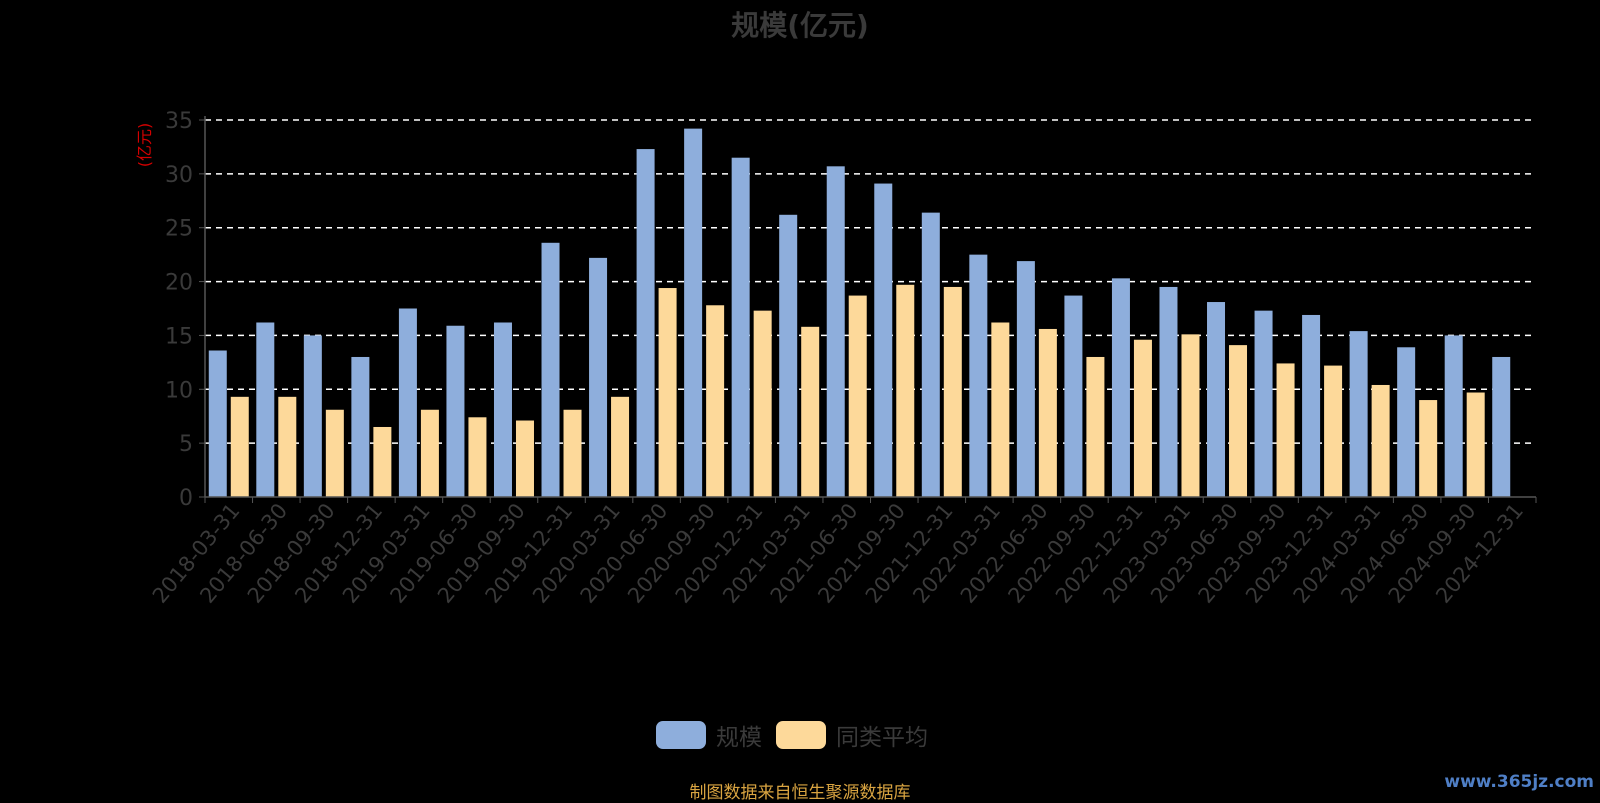  I want to click on y-tick-label-5: 5, so click(186, 444).